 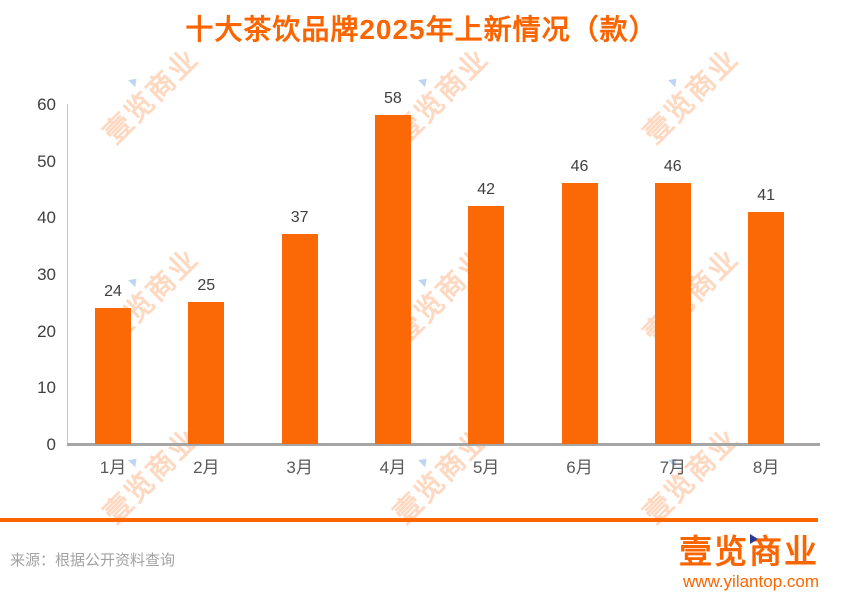 What do you see at coordinates (393, 467) in the screenshot?
I see `x-axis-label: 4月` at bounding box center [393, 467].